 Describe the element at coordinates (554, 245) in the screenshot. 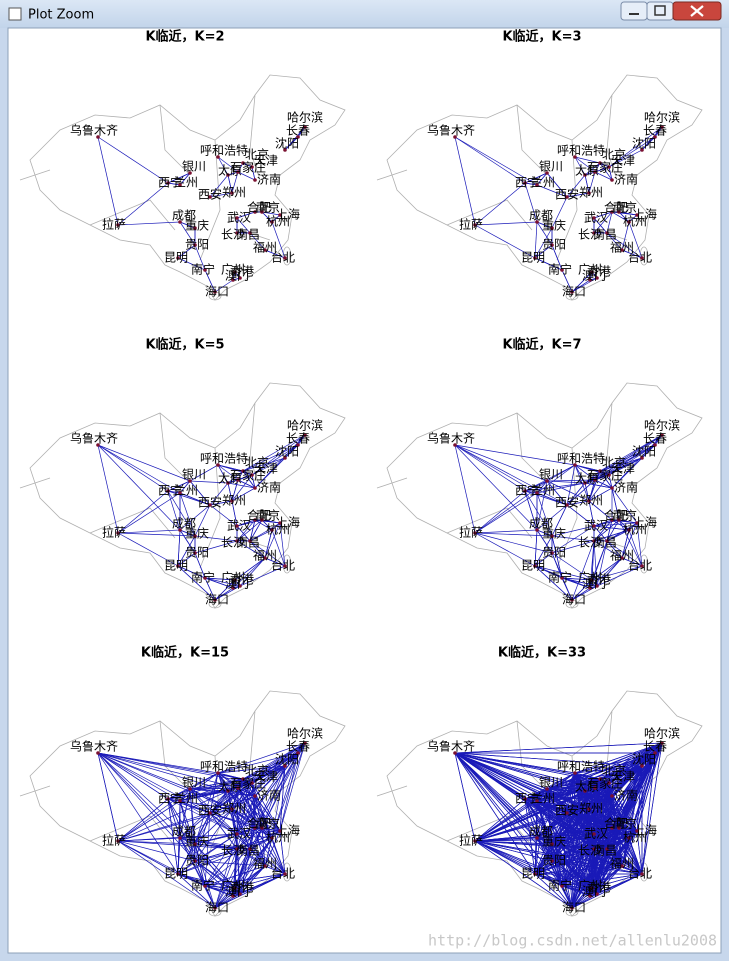

I see `city-label: 贵阳` at that location.